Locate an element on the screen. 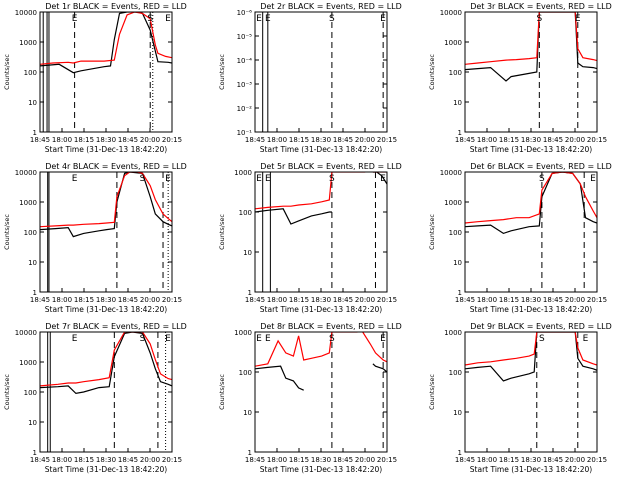 The height and width of the screenshot is (480, 640). panel-title: Det 7r BLACK = Events, RED = LLD is located at coordinates (116, 326).